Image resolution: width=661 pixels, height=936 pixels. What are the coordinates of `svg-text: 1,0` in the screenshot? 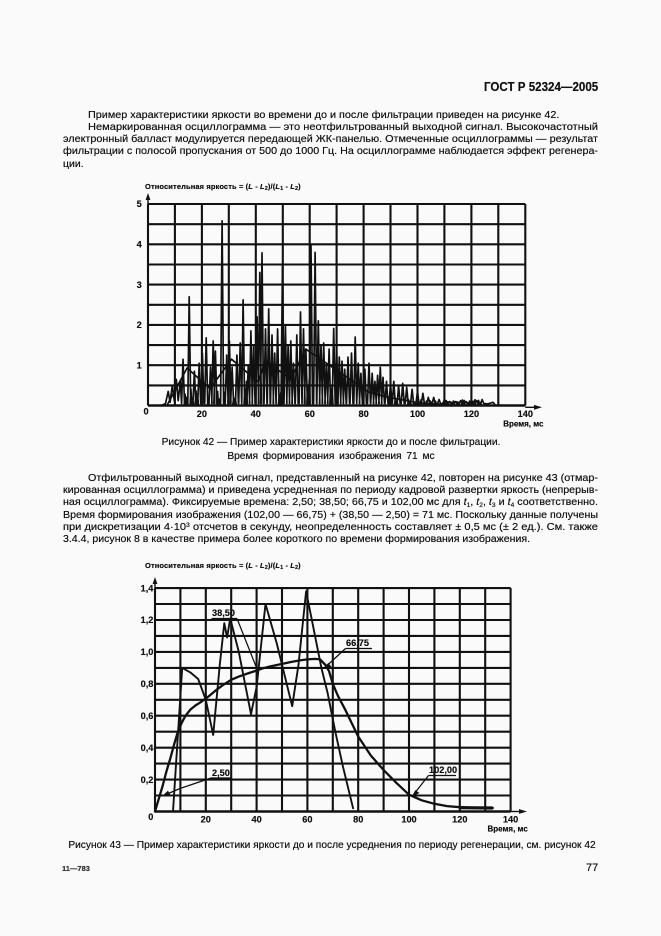 It's located at (147, 652).